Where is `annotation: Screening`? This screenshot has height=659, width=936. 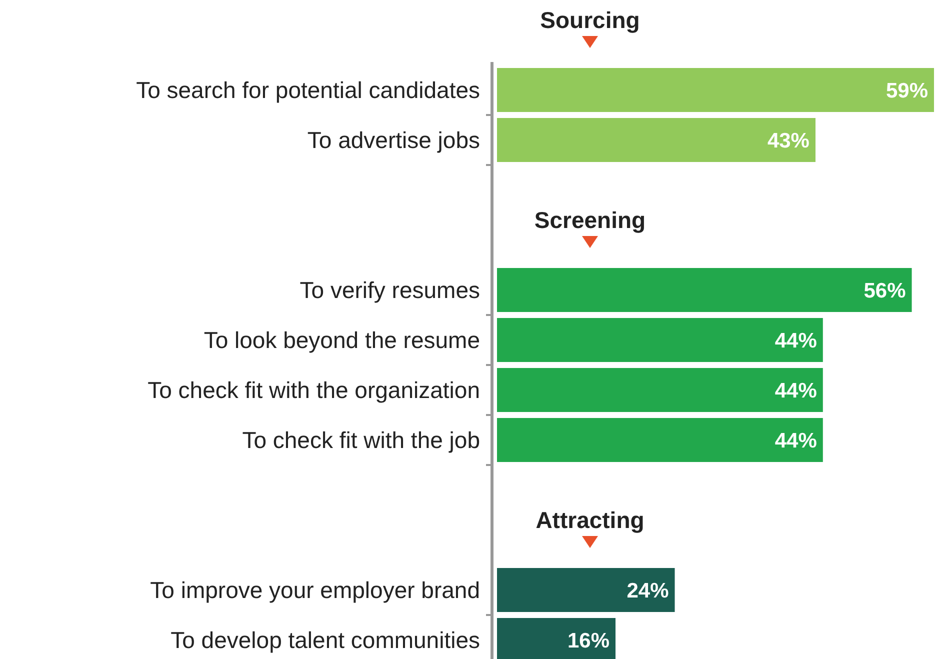
annotation: Screening is located at coordinates (590, 220).